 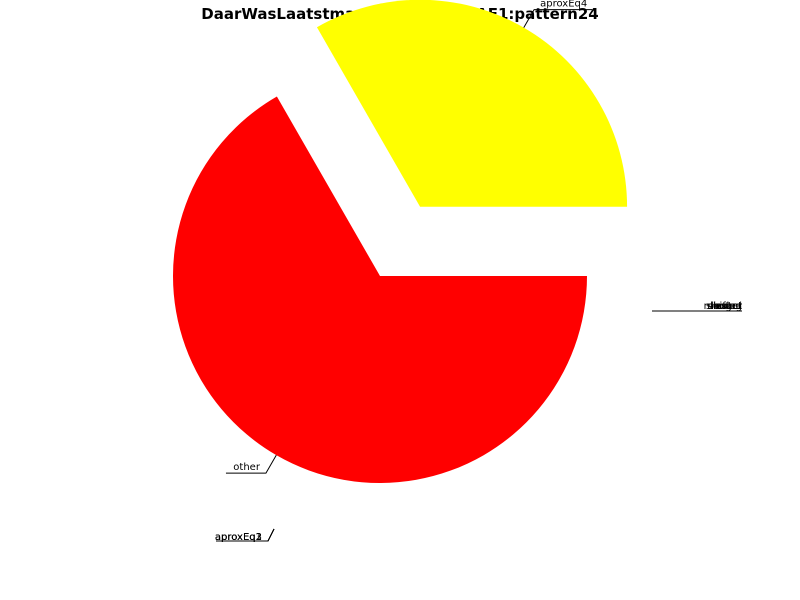 I want to click on slice-label-aproxeq4: aproxEq4, so click(x=558, y=14).